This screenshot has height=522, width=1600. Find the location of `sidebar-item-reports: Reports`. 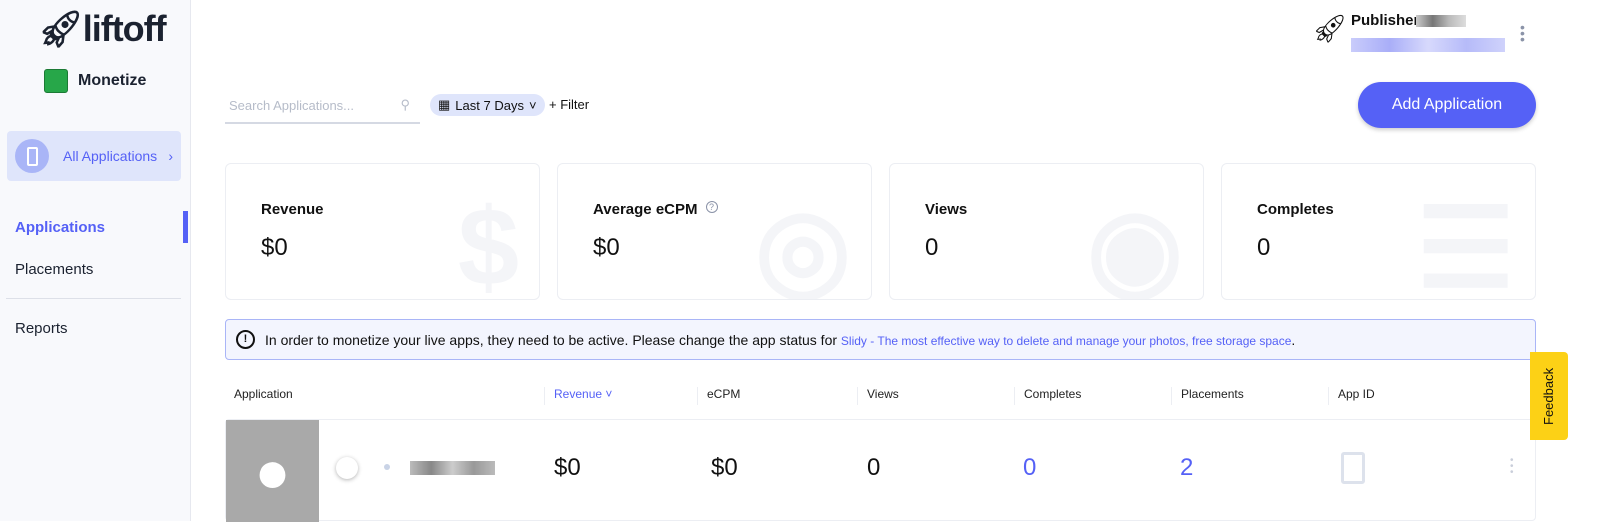

sidebar-item-reports: Reports is located at coordinates (41, 328).